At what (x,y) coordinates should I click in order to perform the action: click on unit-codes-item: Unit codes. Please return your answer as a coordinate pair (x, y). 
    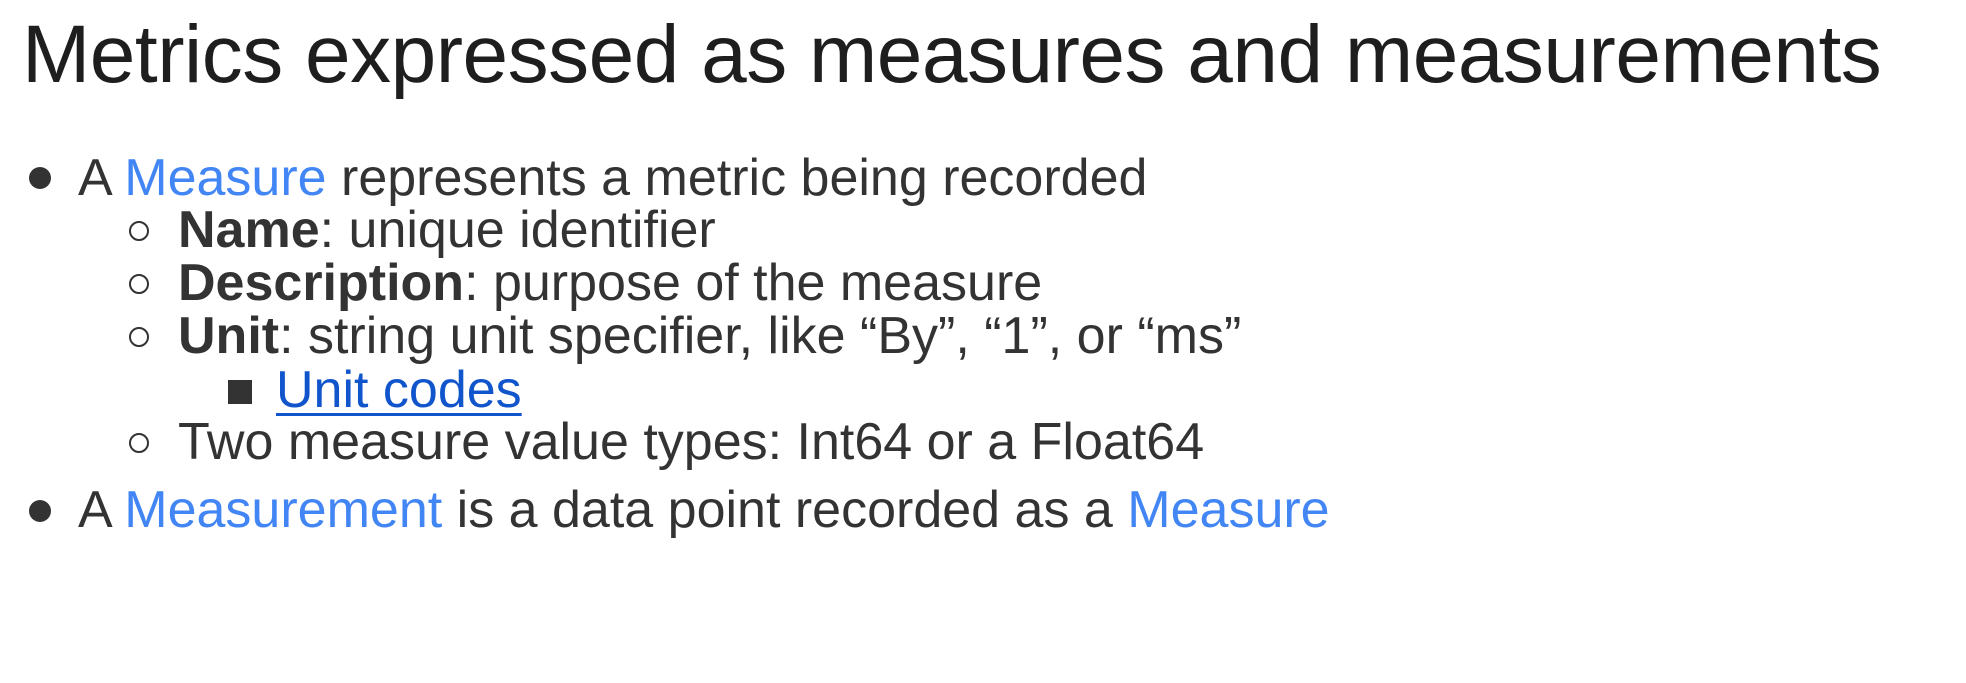
    Looking at the image, I should click on (399, 390).